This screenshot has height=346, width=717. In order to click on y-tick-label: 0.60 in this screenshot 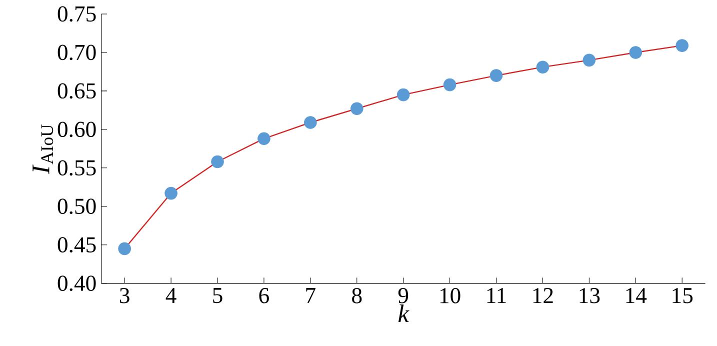, I will do `click(77, 130)`.